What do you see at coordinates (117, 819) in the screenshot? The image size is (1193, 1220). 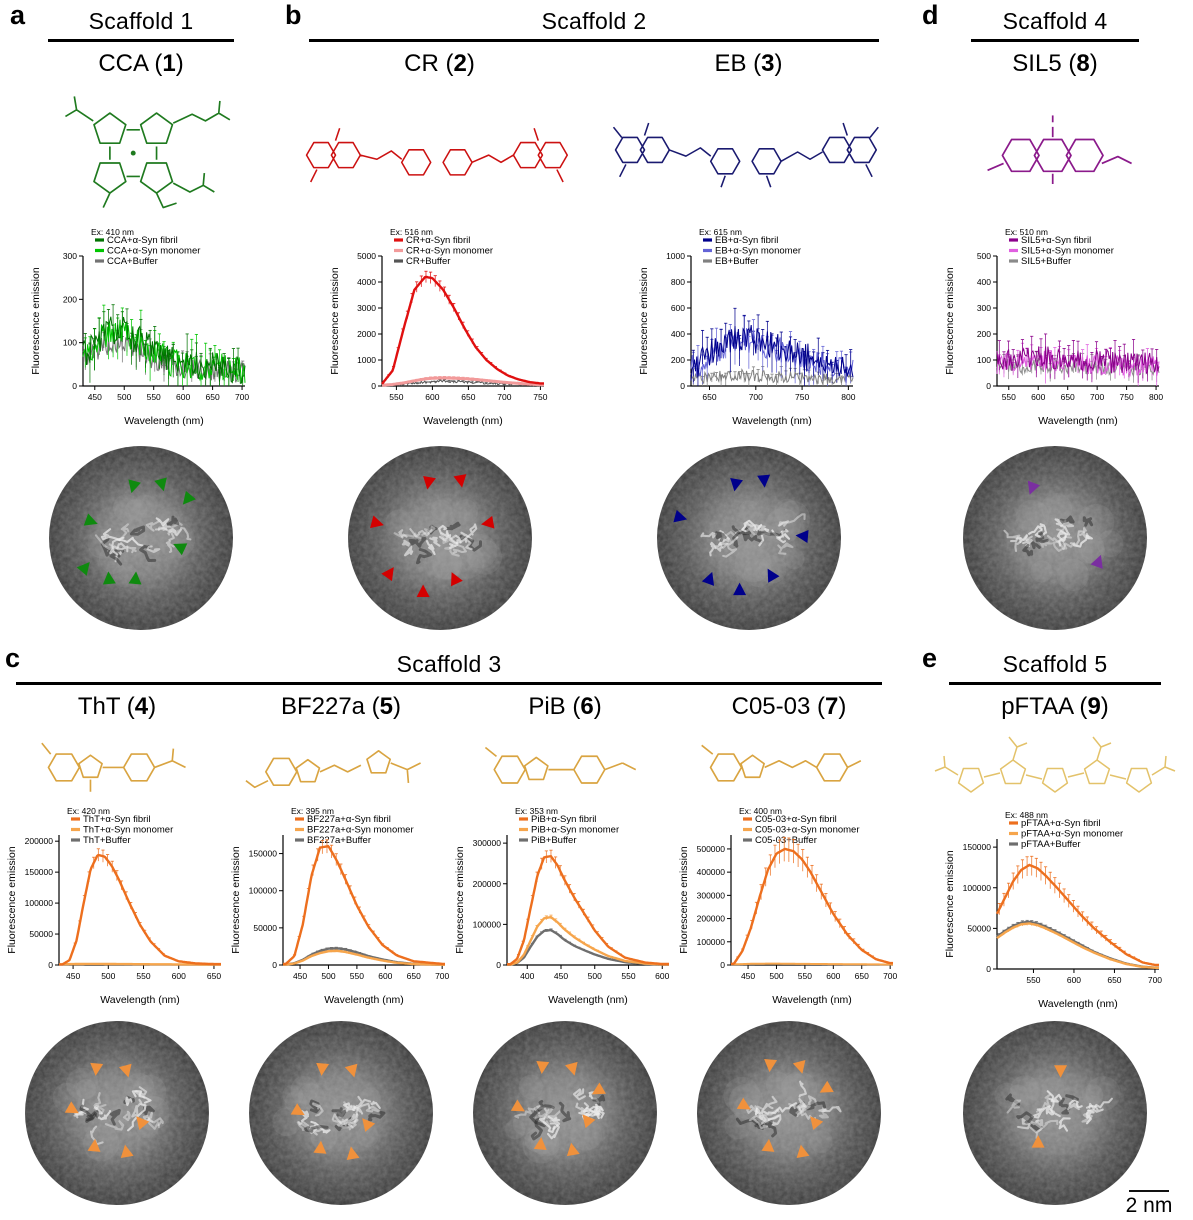 I see `svg-text: ThT+α-Syn fibril` at bounding box center [117, 819].